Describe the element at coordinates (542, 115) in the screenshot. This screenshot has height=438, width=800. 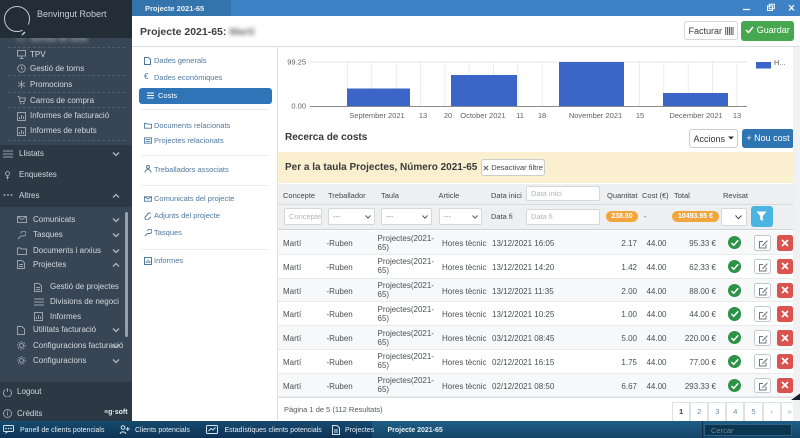
I see `svg-text: 18` at that location.